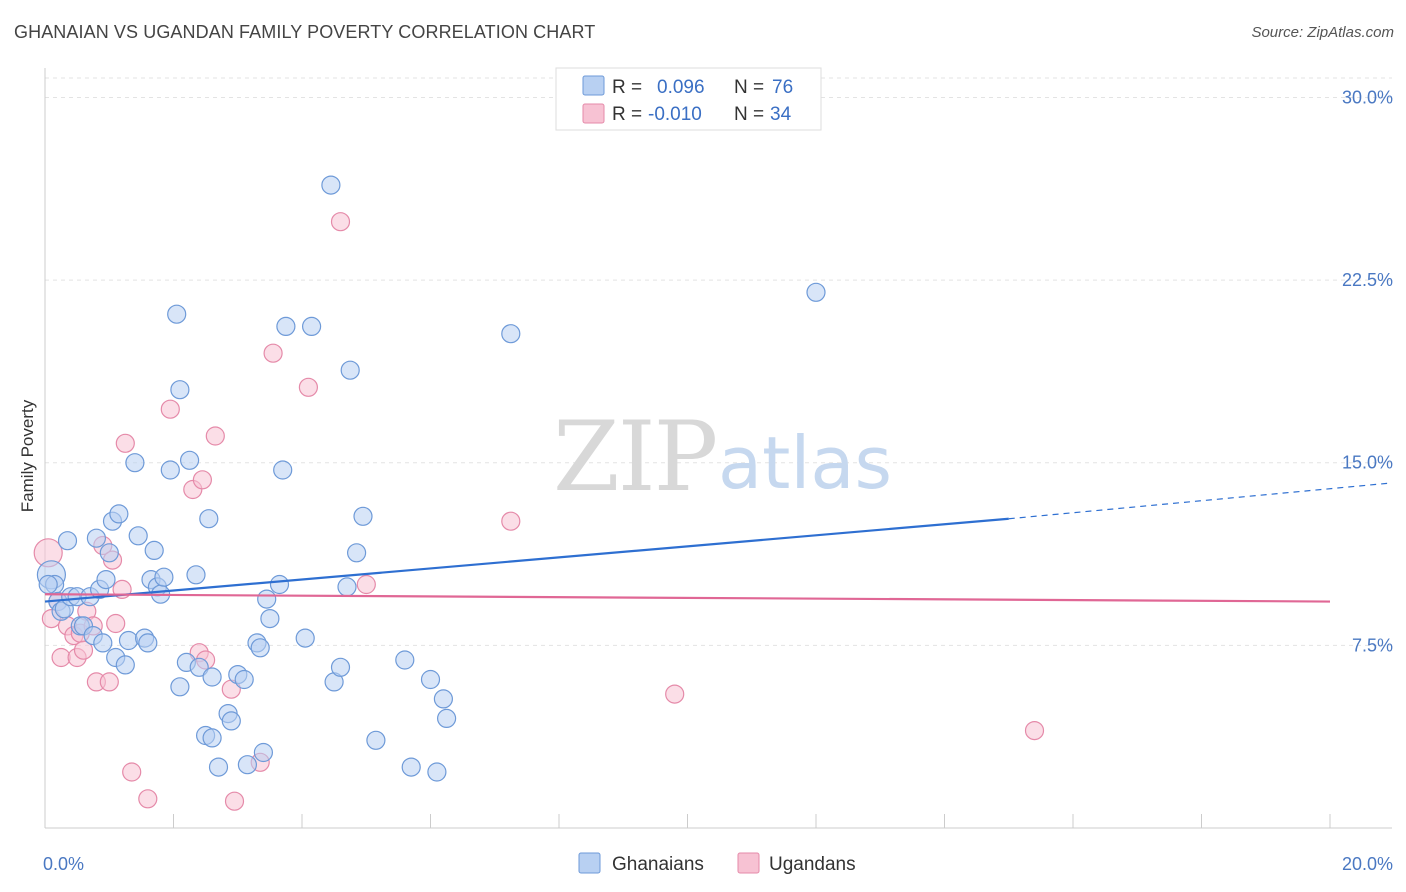 This screenshot has width=1406, height=892. Describe the element at coordinates (805, 463) in the screenshot. I see `watermark-atlas: atlas` at that location.